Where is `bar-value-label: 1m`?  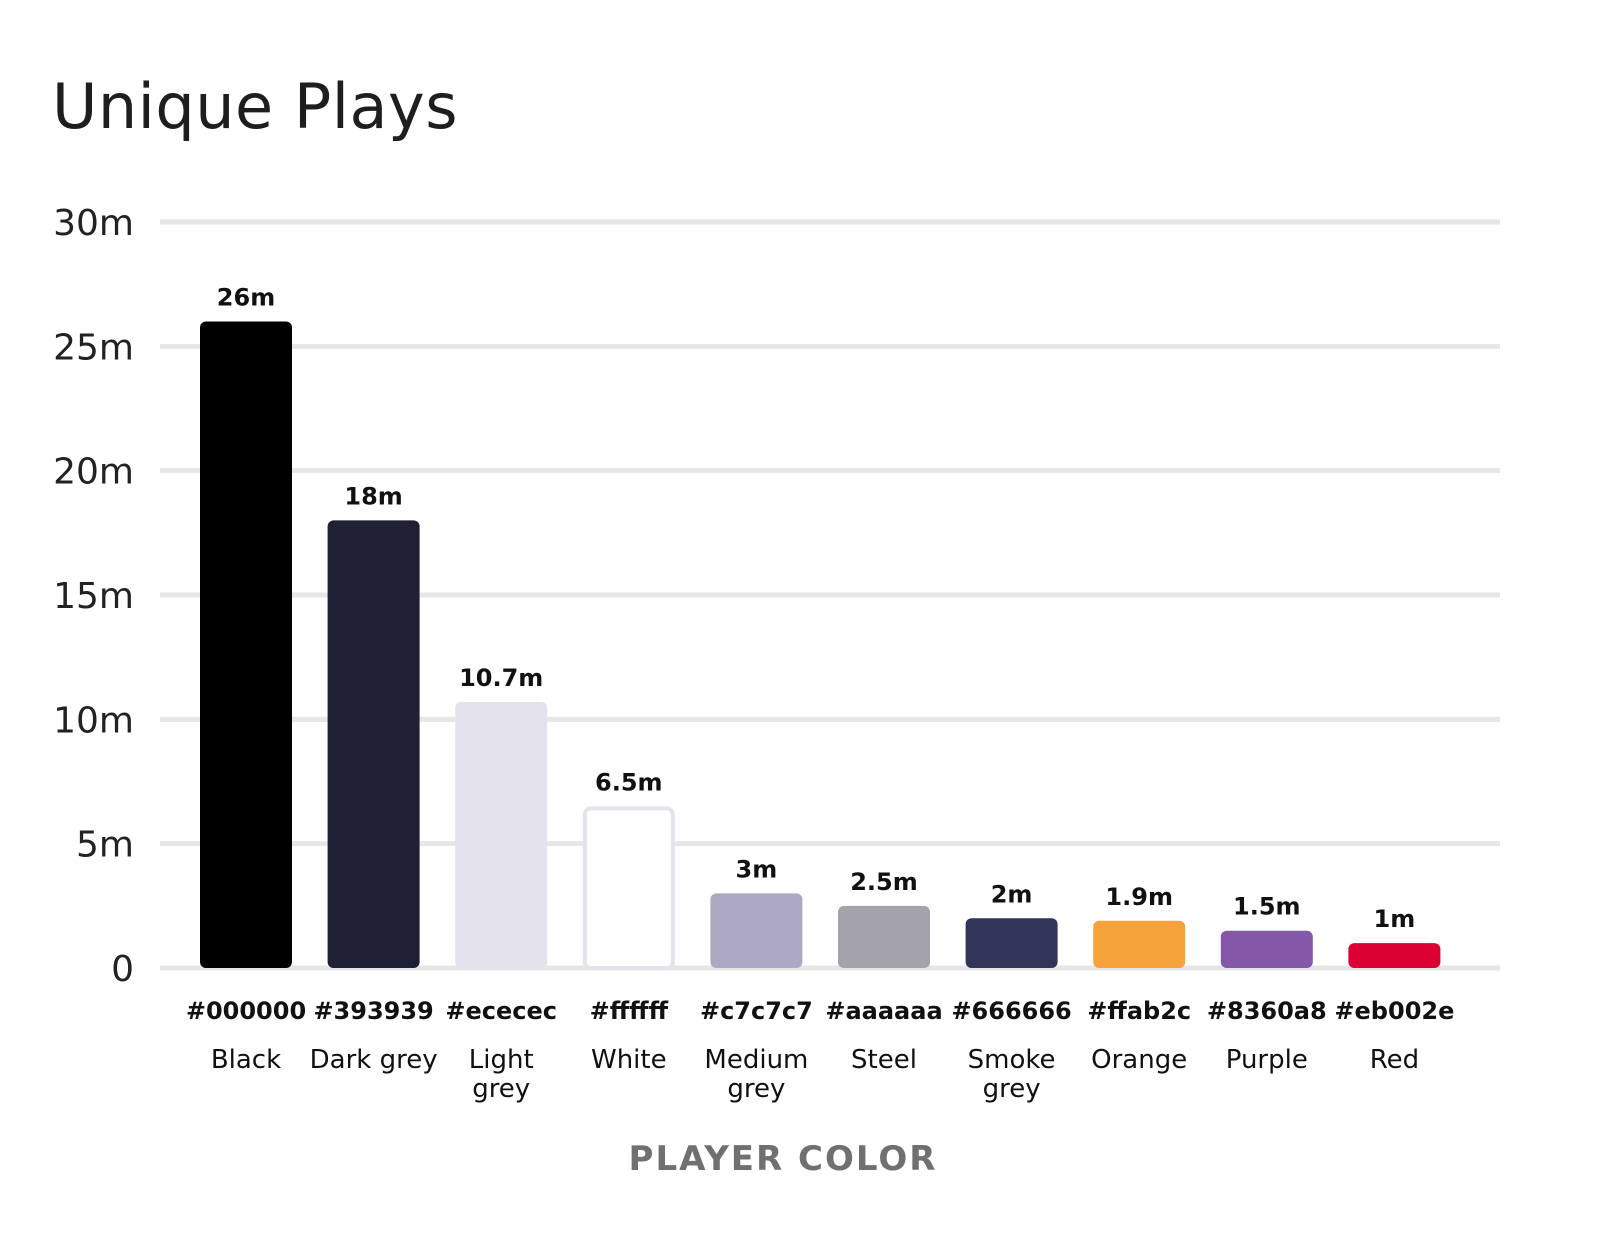 bar-value-label: 1m is located at coordinates (1395, 919).